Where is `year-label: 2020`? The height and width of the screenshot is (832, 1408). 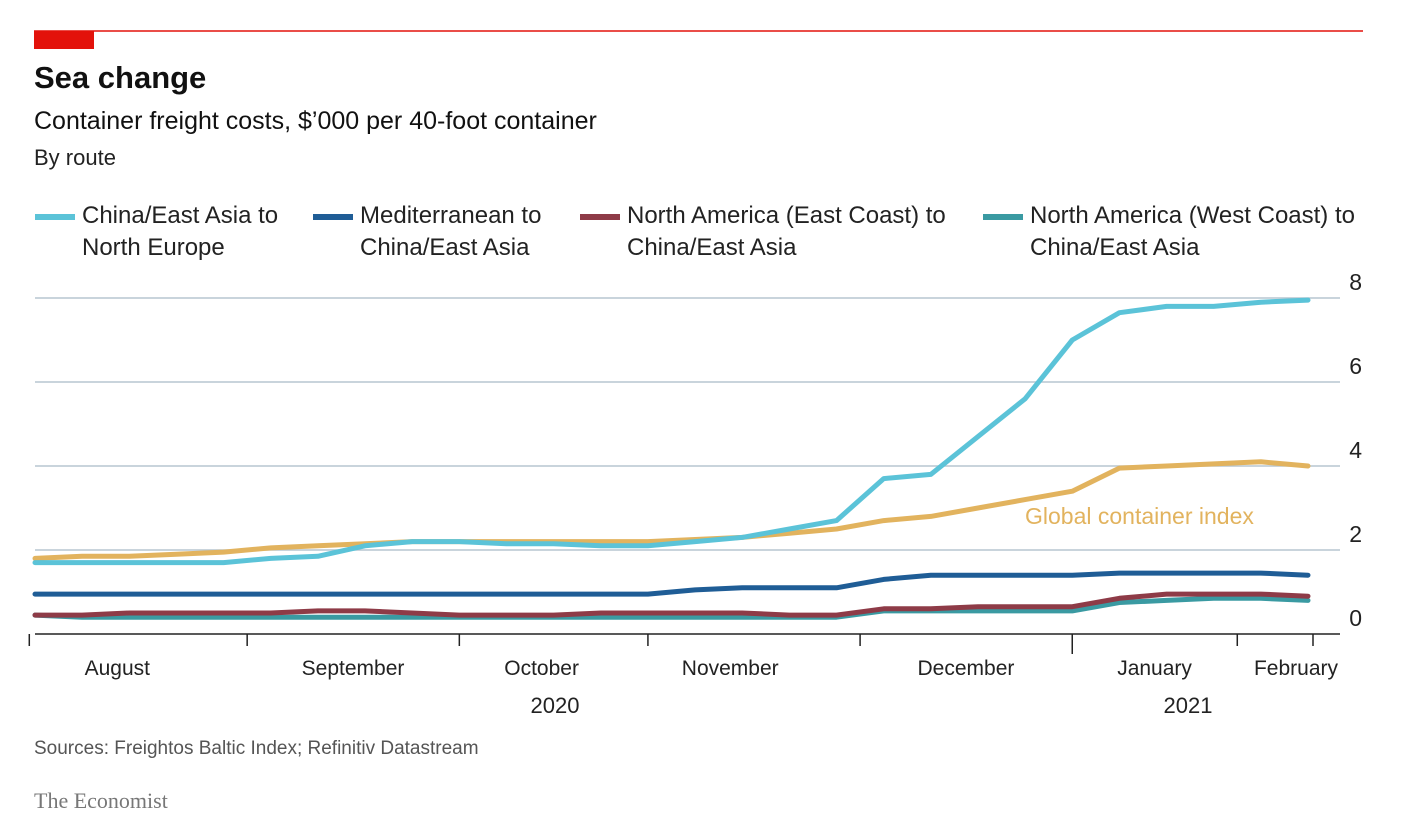
year-label: 2020 is located at coordinates (555, 705).